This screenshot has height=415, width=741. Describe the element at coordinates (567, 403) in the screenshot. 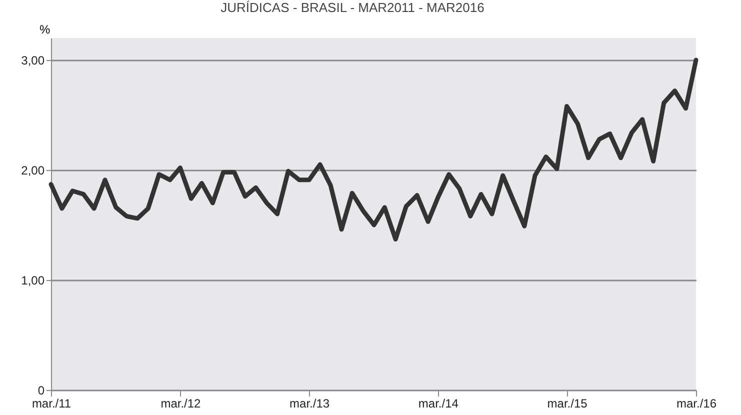

I see `x-tick-label: mar./15` at that location.